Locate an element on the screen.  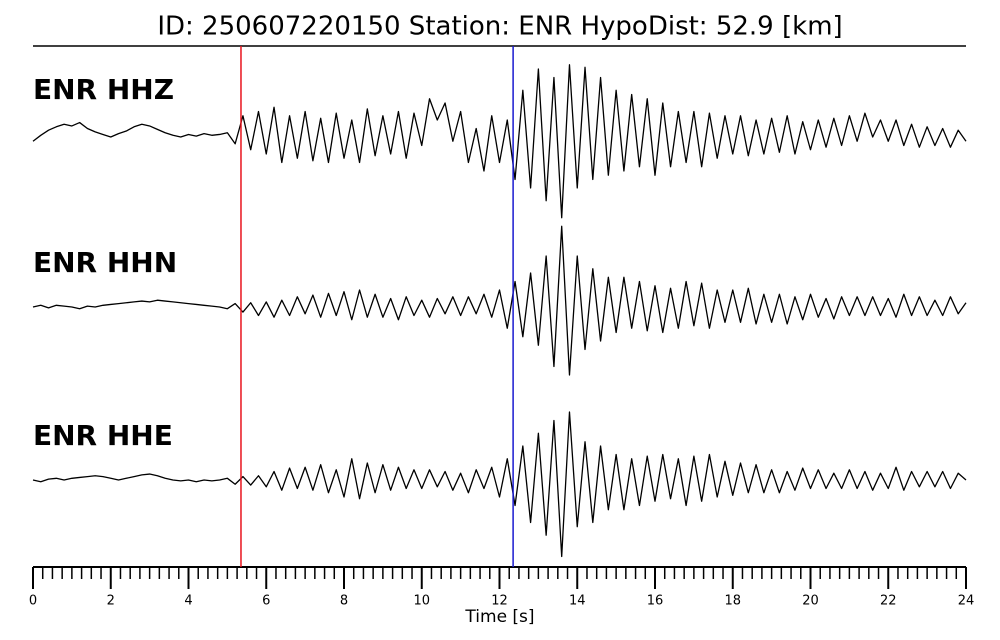
x-tick-label: 0 is located at coordinates (33, 601).